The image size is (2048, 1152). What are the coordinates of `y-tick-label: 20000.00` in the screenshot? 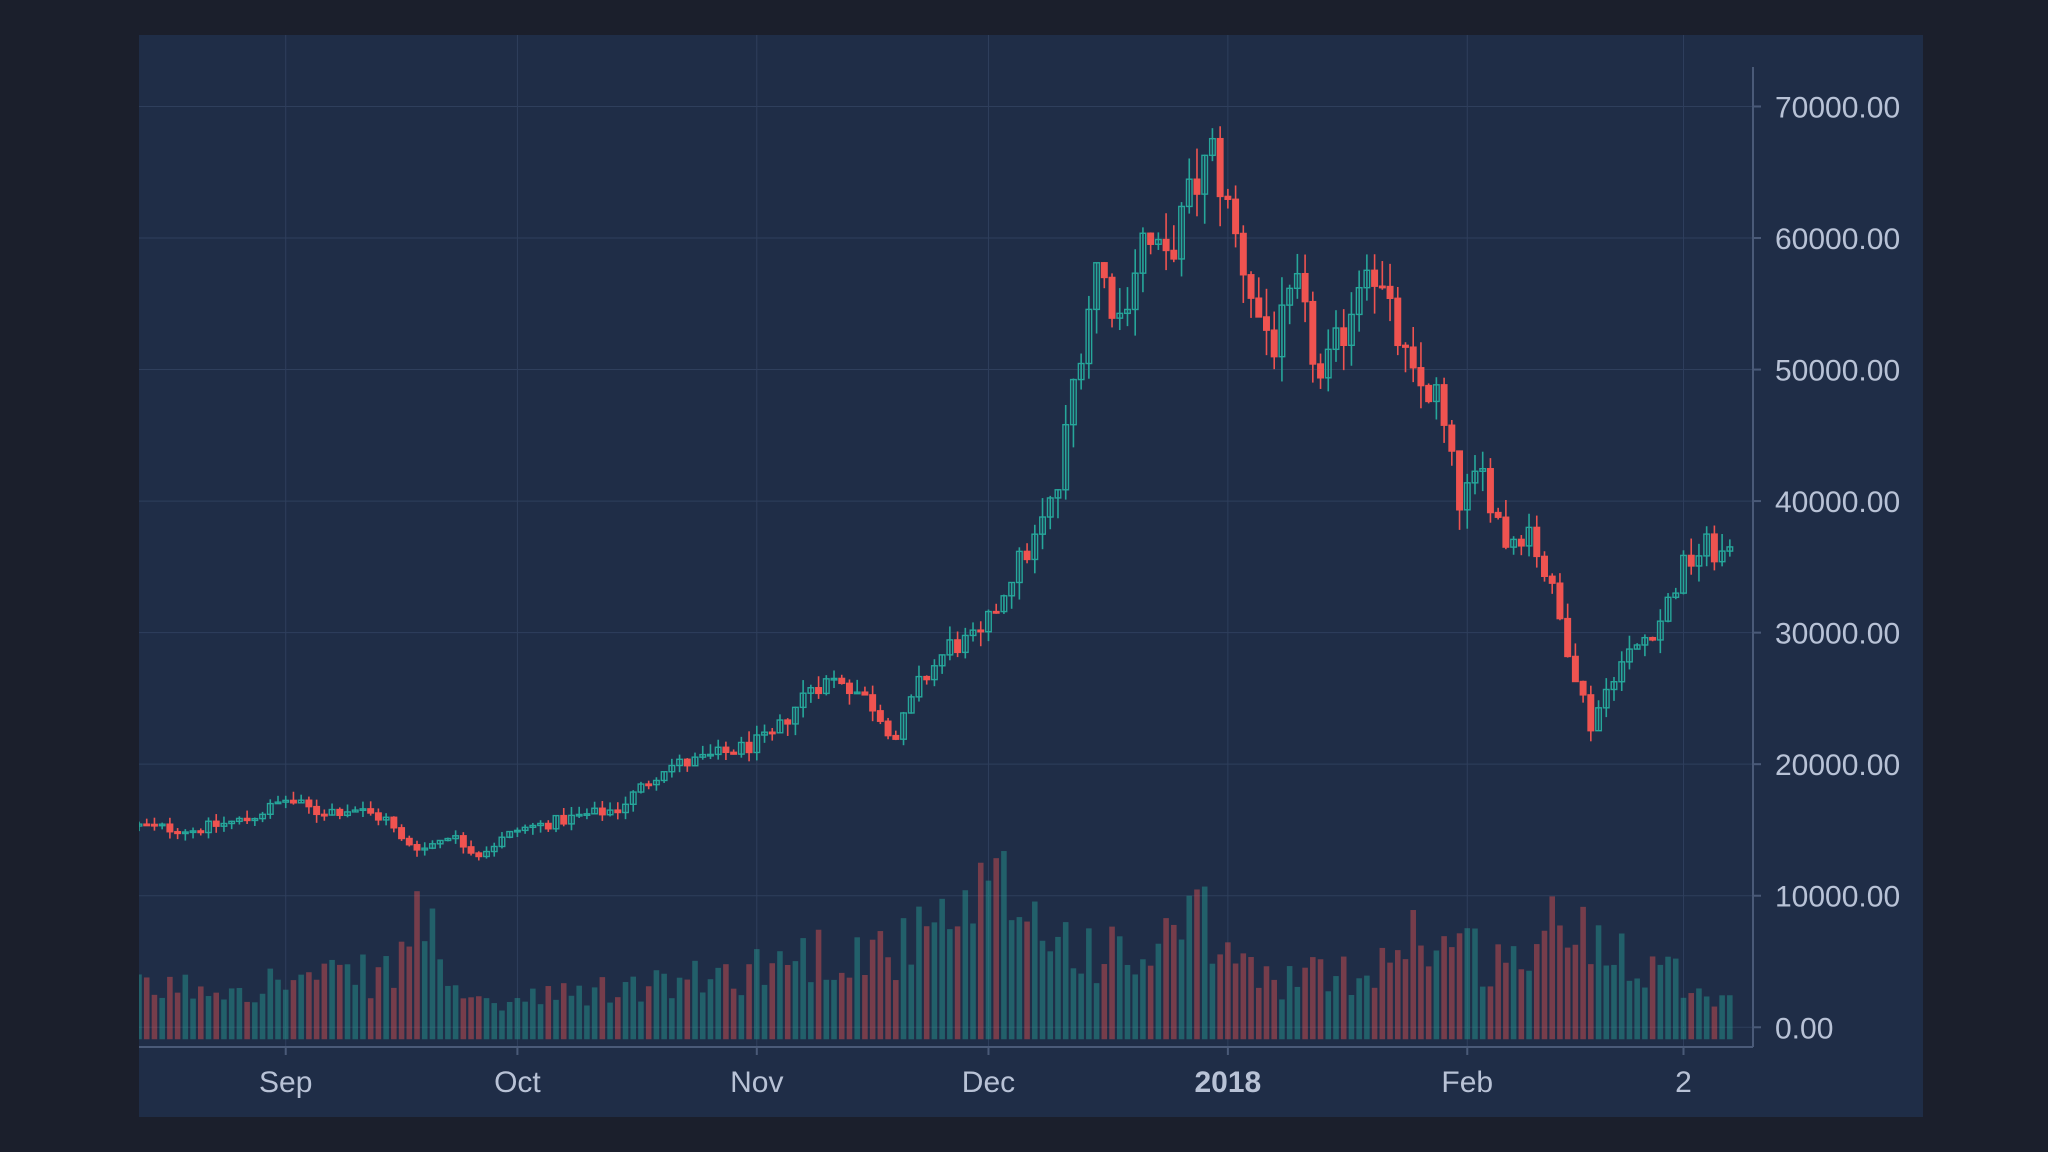 It's located at (1837, 765).